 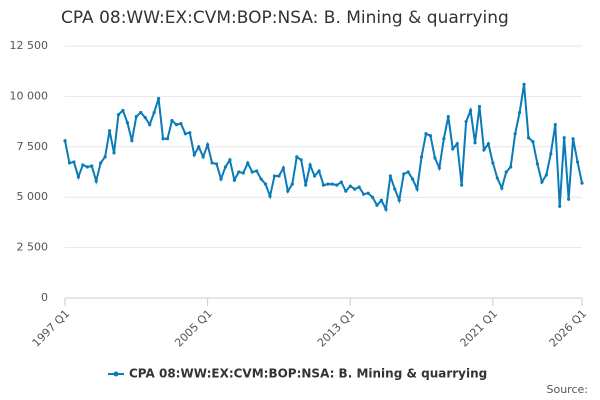 What do you see at coordinates (336, 328) in the screenshot?
I see `x-tick-label: 2013 Q1` at bounding box center [336, 328].